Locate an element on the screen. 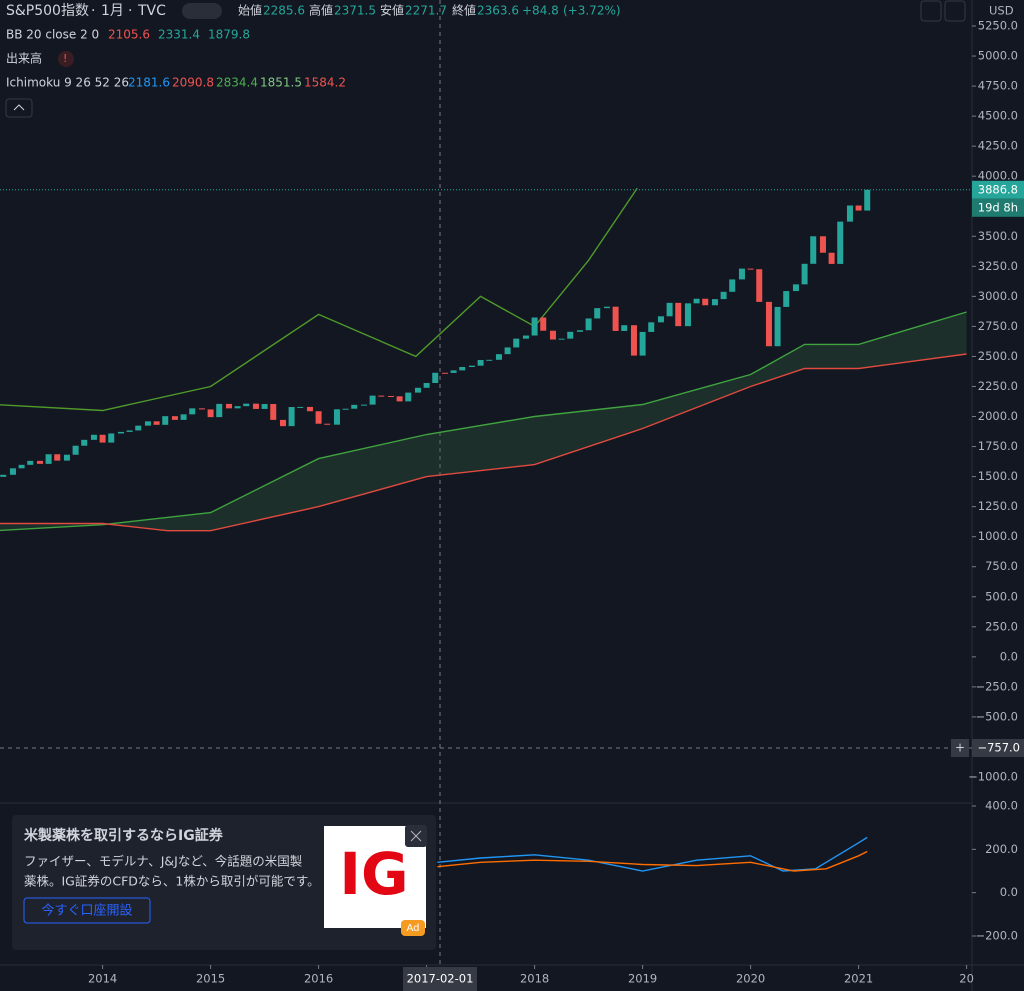 Image resolution: width=1024 pixels, height=991 pixels. volume-label: 出来高 is located at coordinates (24, 58).